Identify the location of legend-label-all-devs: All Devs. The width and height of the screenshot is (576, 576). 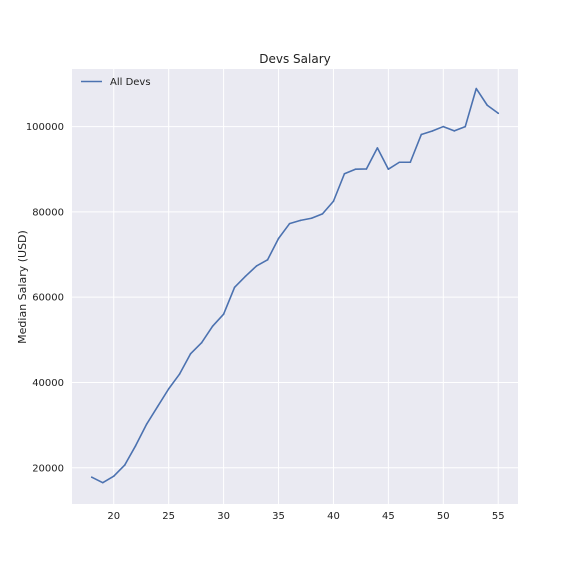
(130, 82).